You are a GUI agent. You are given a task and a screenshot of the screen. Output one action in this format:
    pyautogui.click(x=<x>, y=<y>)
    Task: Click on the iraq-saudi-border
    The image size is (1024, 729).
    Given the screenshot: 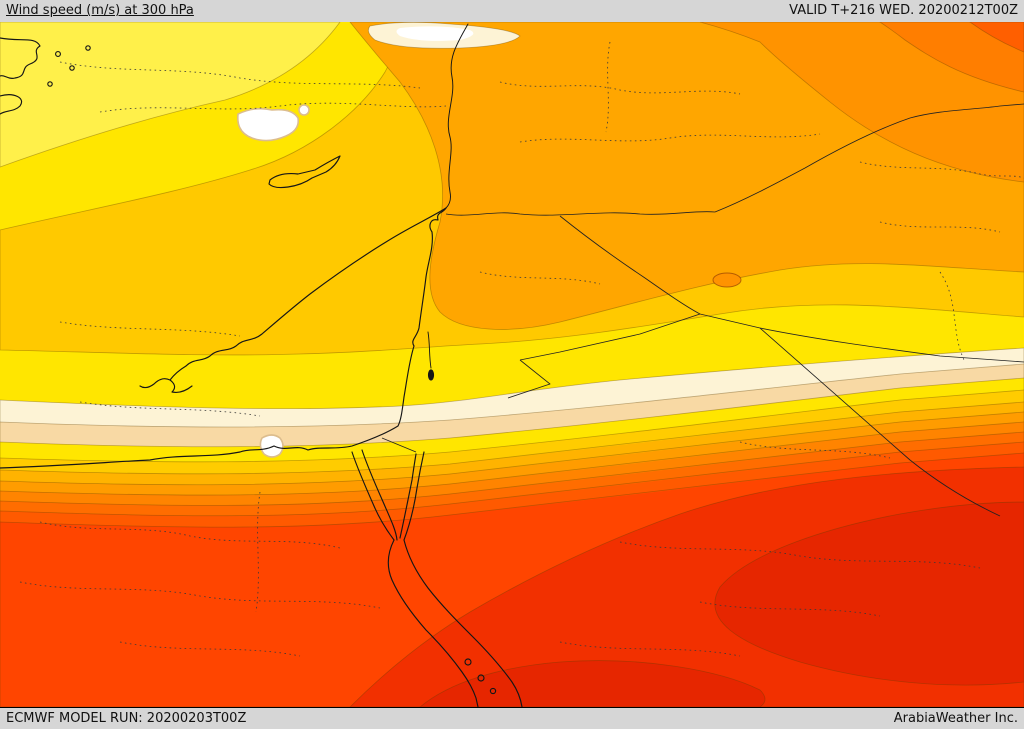 What is the action you would take?
    pyautogui.click(x=861, y=338)
    